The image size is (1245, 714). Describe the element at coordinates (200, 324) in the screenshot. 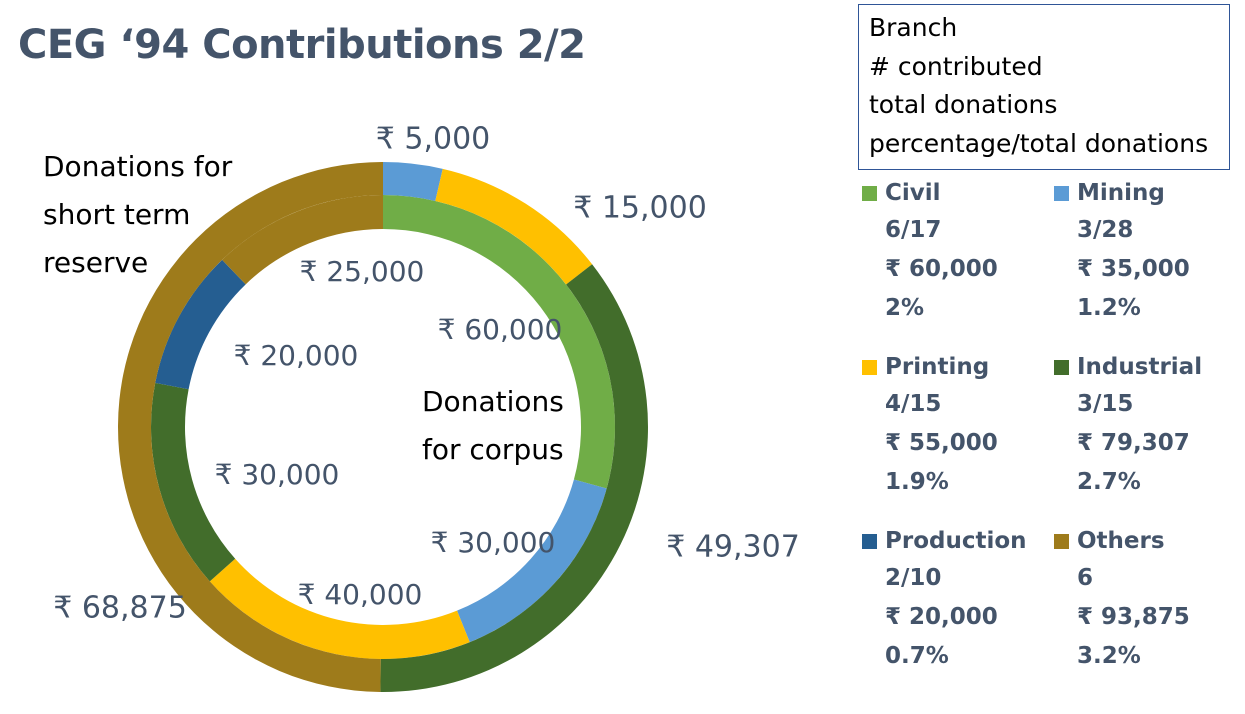

I see `inner-slice-production` at that location.